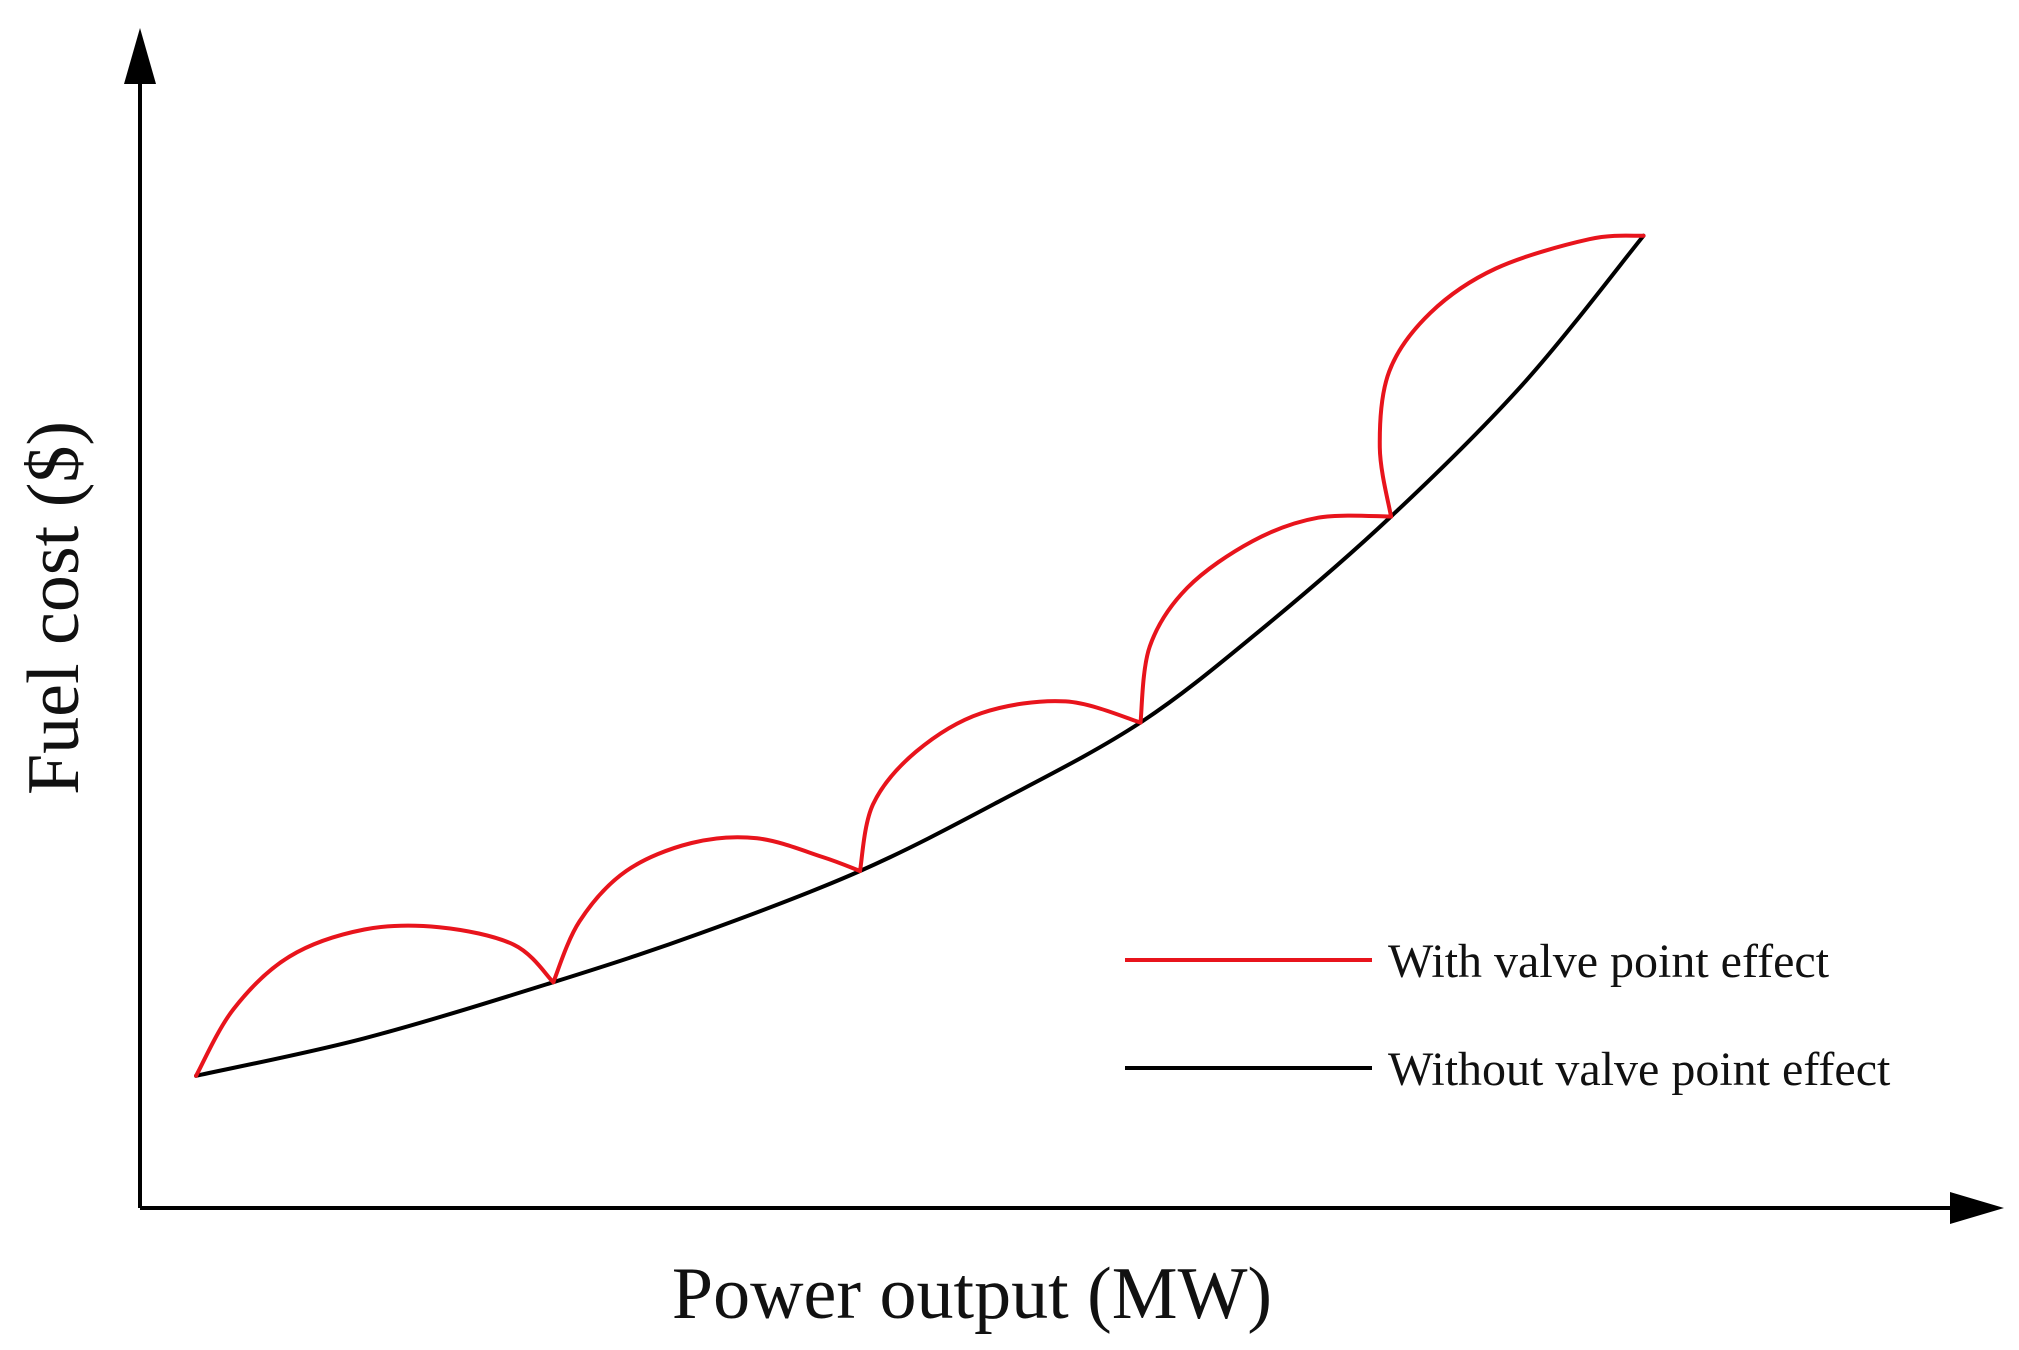 The width and height of the screenshot is (2019, 1350). Describe the element at coordinates (1639, 1069) in the screenshot. I see `legend-label-without-valve-point-effect: Without valve point effect` at that location.